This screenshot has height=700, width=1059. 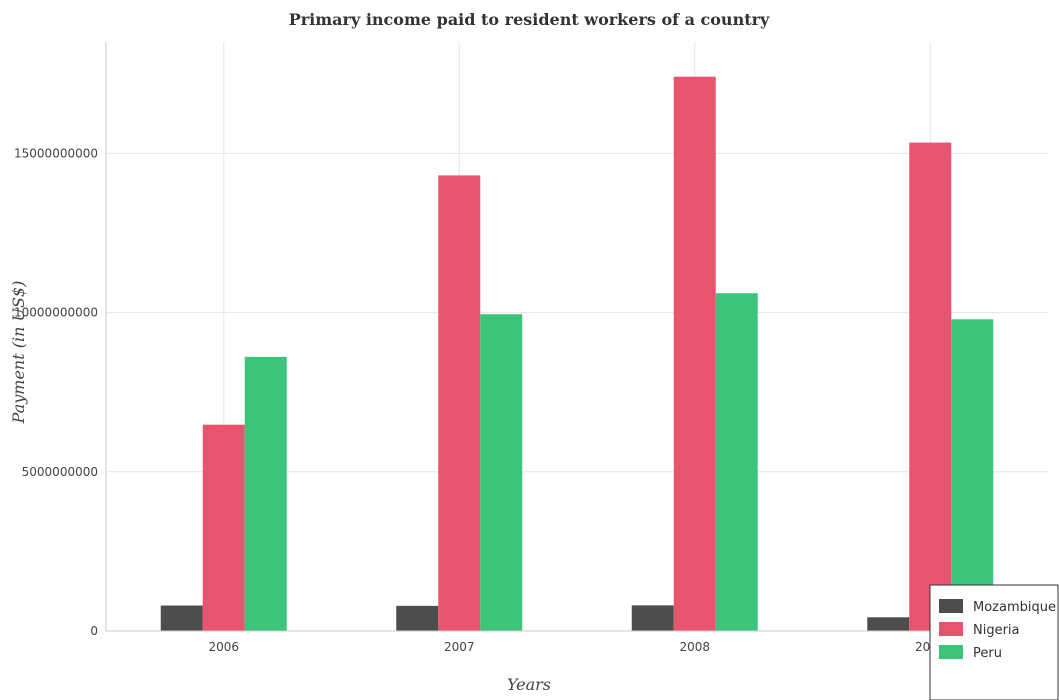 What do you see at coordinates (694, 353) in the screenshot?
I see `bar-nigeria-2008` at bounding box center [694, 353].